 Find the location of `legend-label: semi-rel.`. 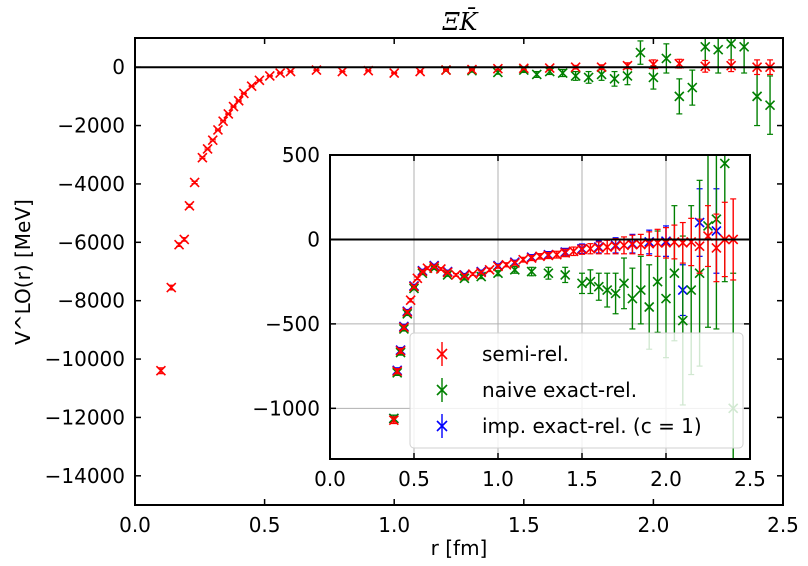

legend-label: semi-rel. is located at coordinates (525, 354).